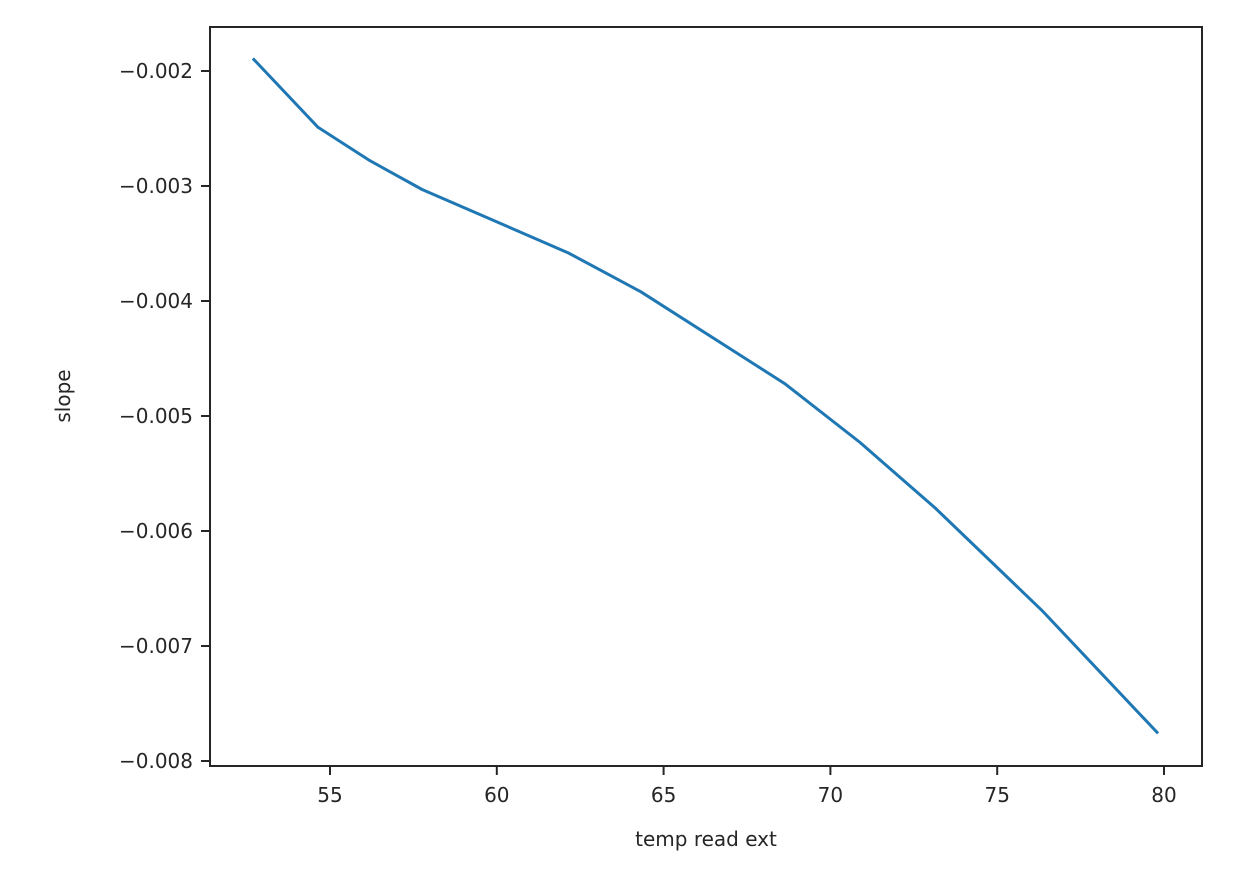 Image resolution: width=1254 pixels, height=884 pixels. Describe the element at coordinates (1163, 795) in the screenshot. I see `x-tick-label: 80` at that location.